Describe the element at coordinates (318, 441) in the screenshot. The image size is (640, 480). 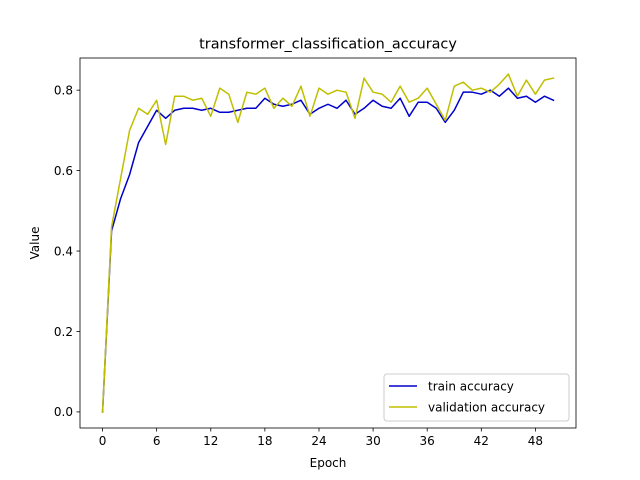
I see `x-tick-label: 24` at that location.